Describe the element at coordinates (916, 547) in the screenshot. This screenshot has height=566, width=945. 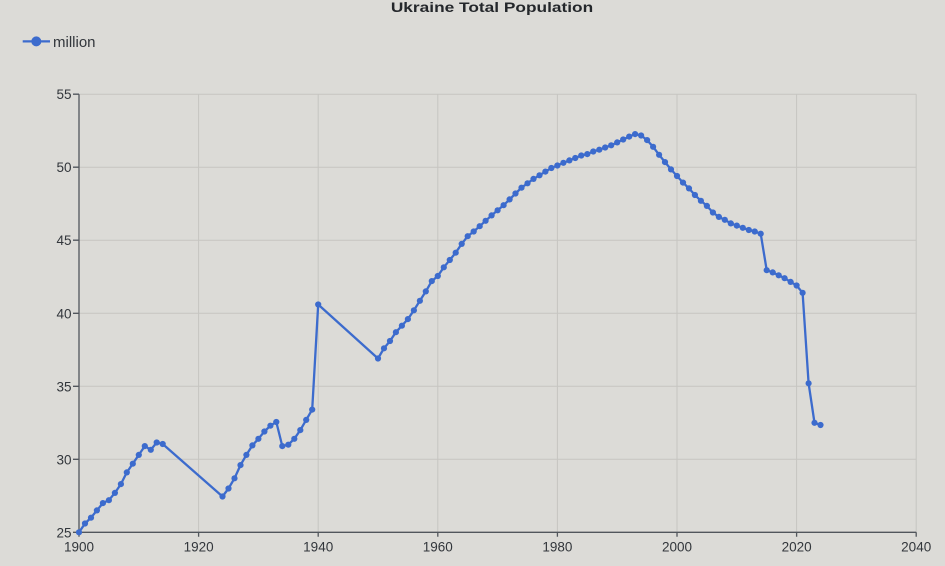
I see `svg-text: 2040` at that location.